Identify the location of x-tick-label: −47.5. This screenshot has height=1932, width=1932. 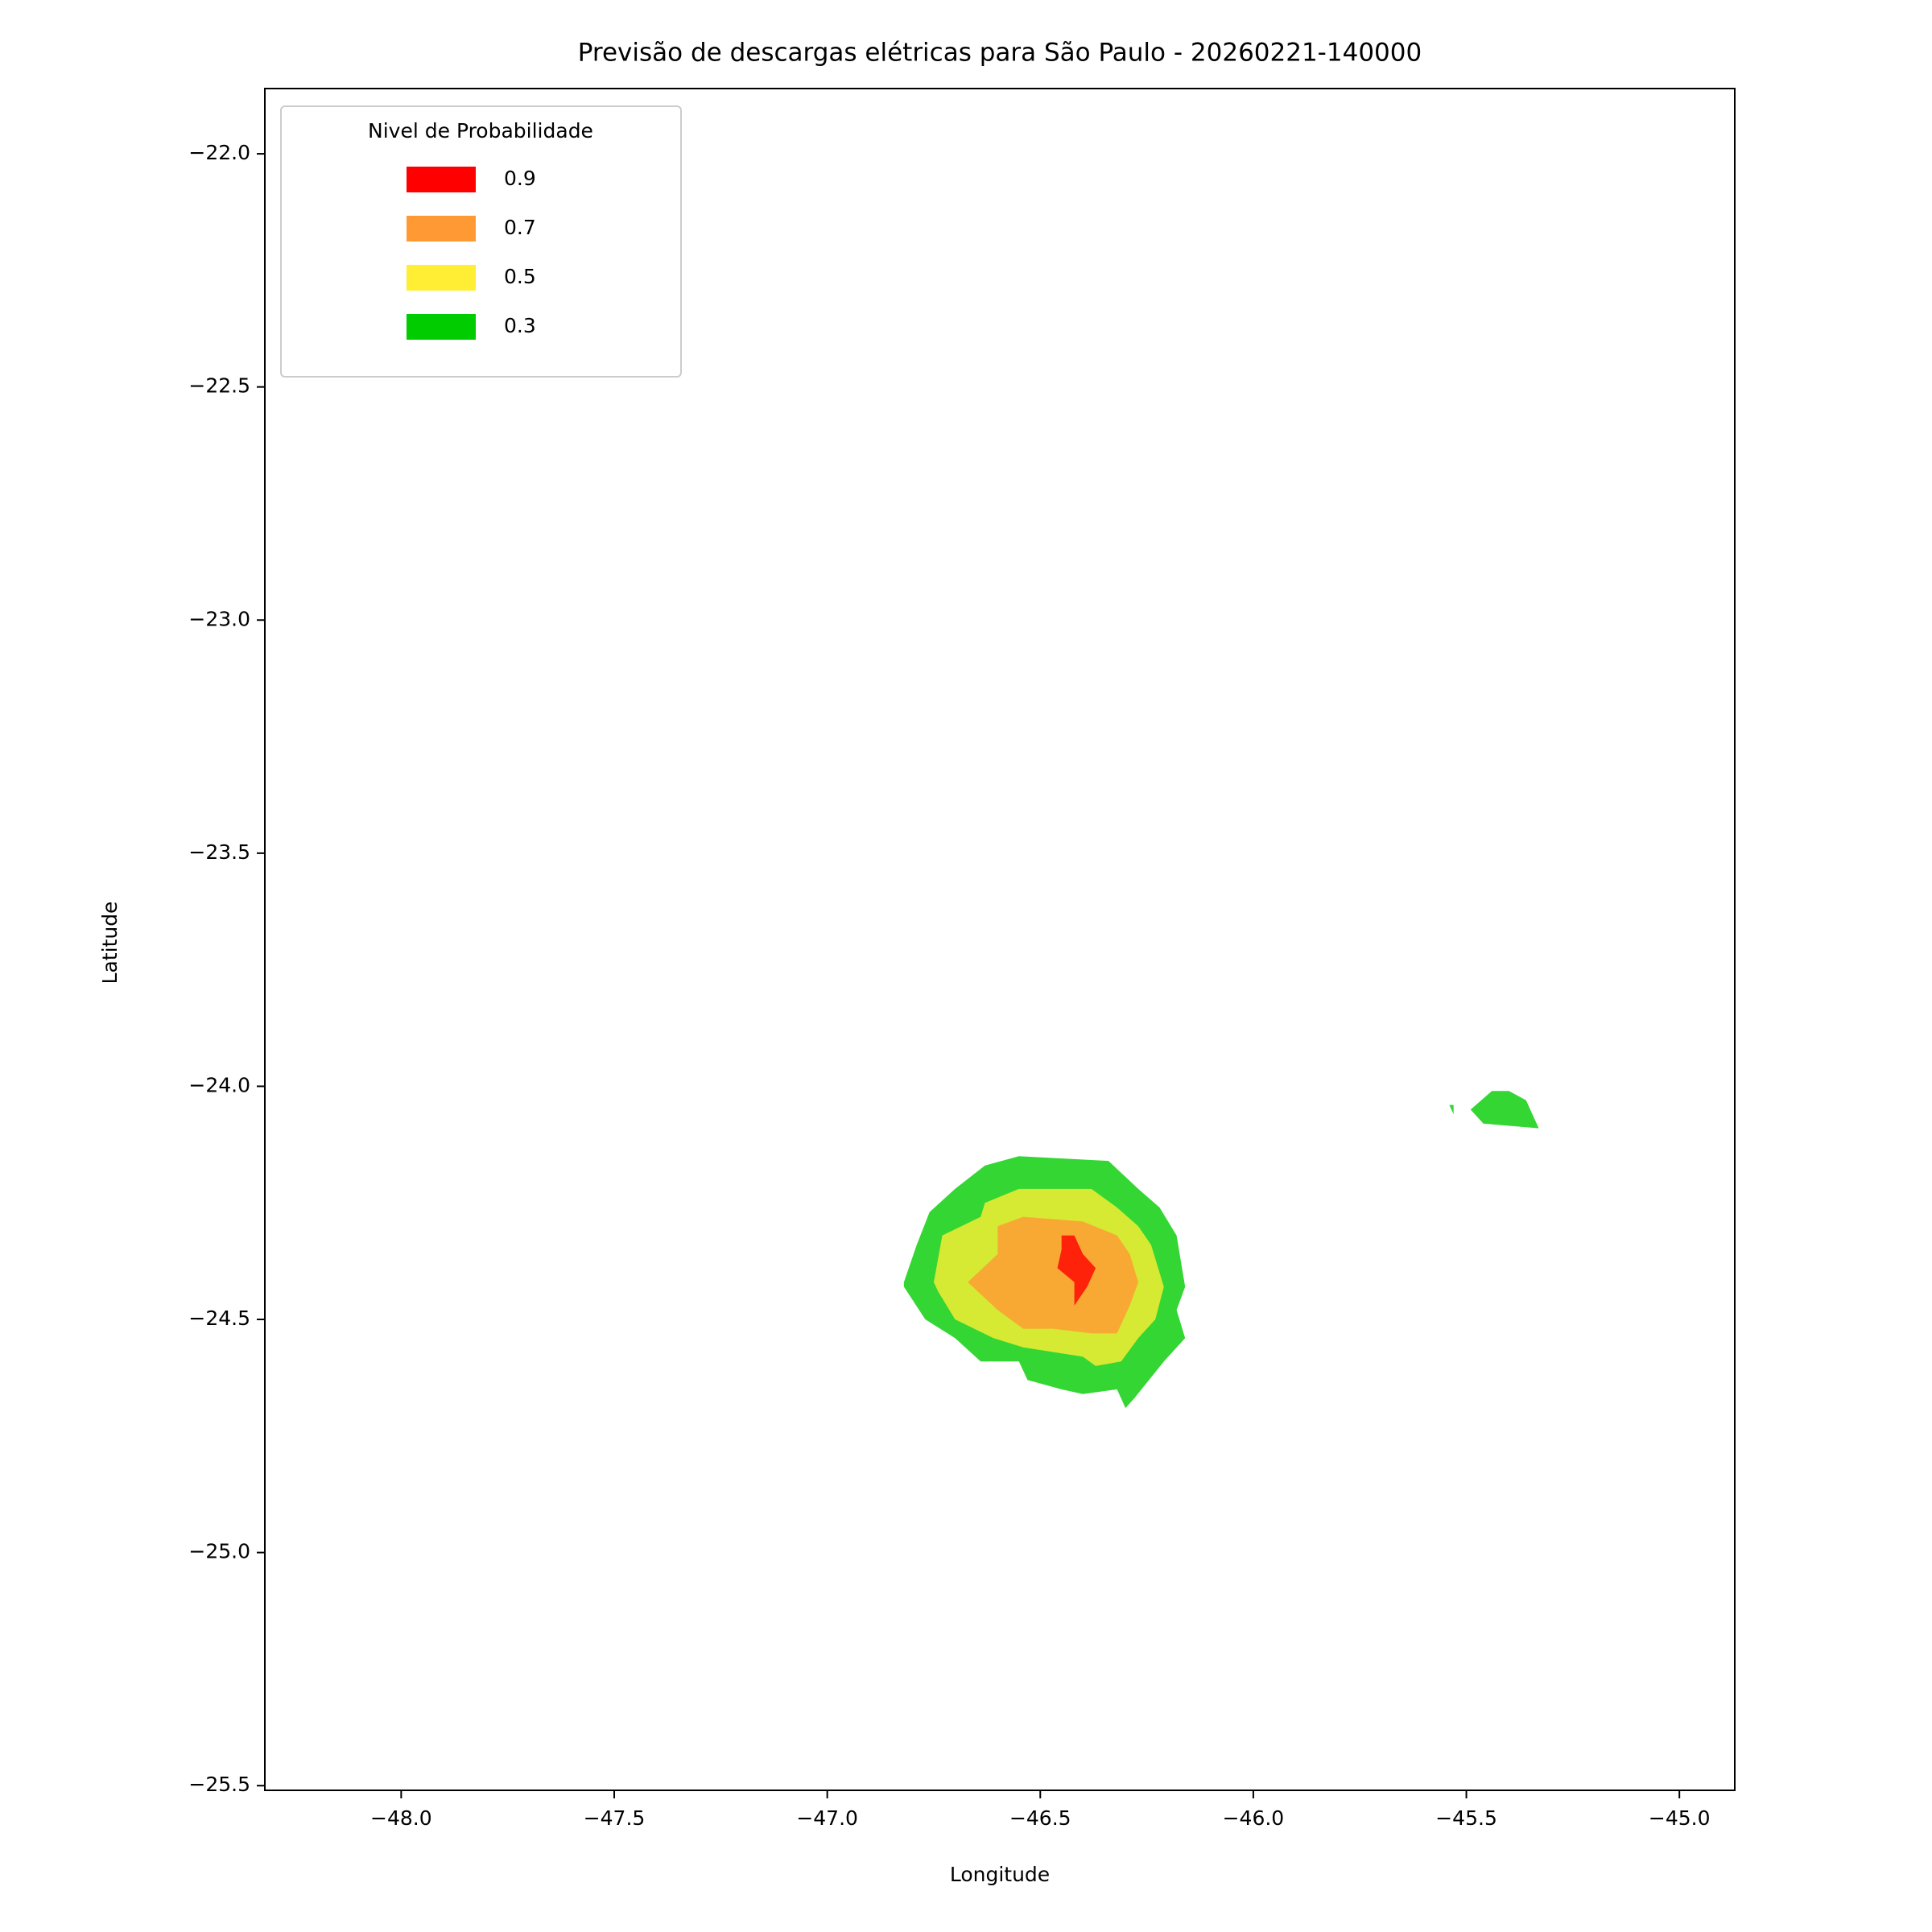
(615, 1818).